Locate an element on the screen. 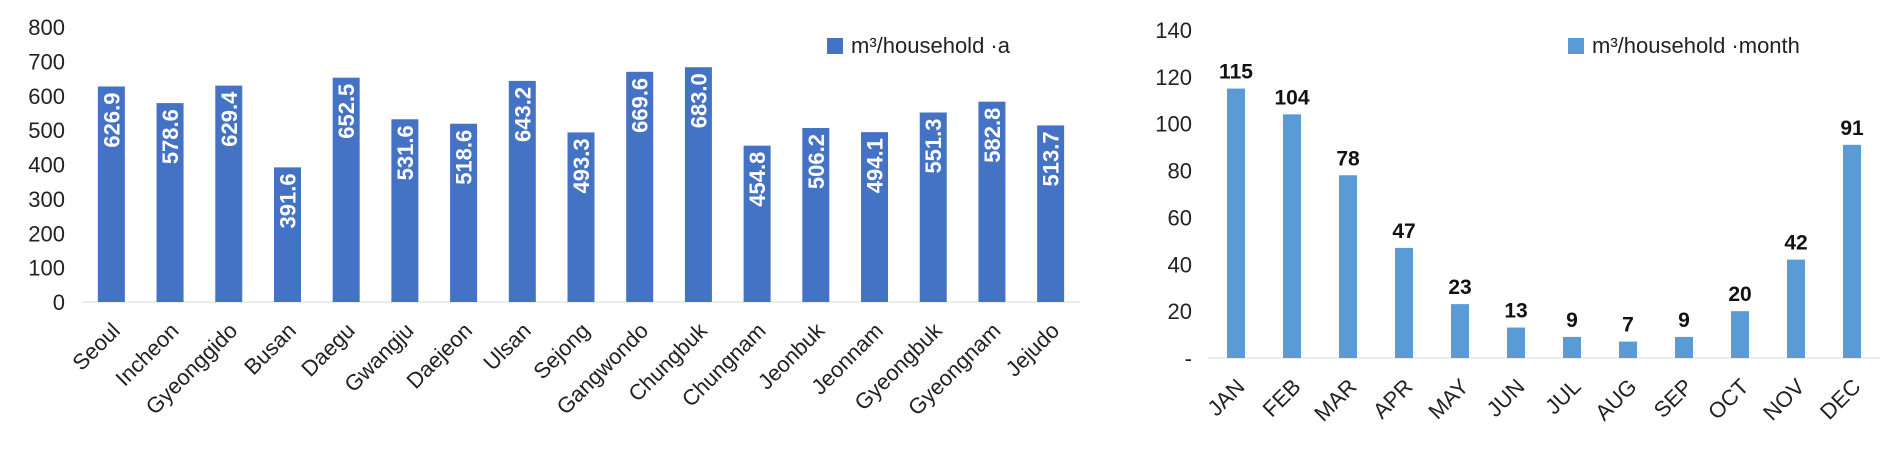 This screenshot has height=459, width=1888. y-tick-label: 600 is located at coordinates (46, 96).